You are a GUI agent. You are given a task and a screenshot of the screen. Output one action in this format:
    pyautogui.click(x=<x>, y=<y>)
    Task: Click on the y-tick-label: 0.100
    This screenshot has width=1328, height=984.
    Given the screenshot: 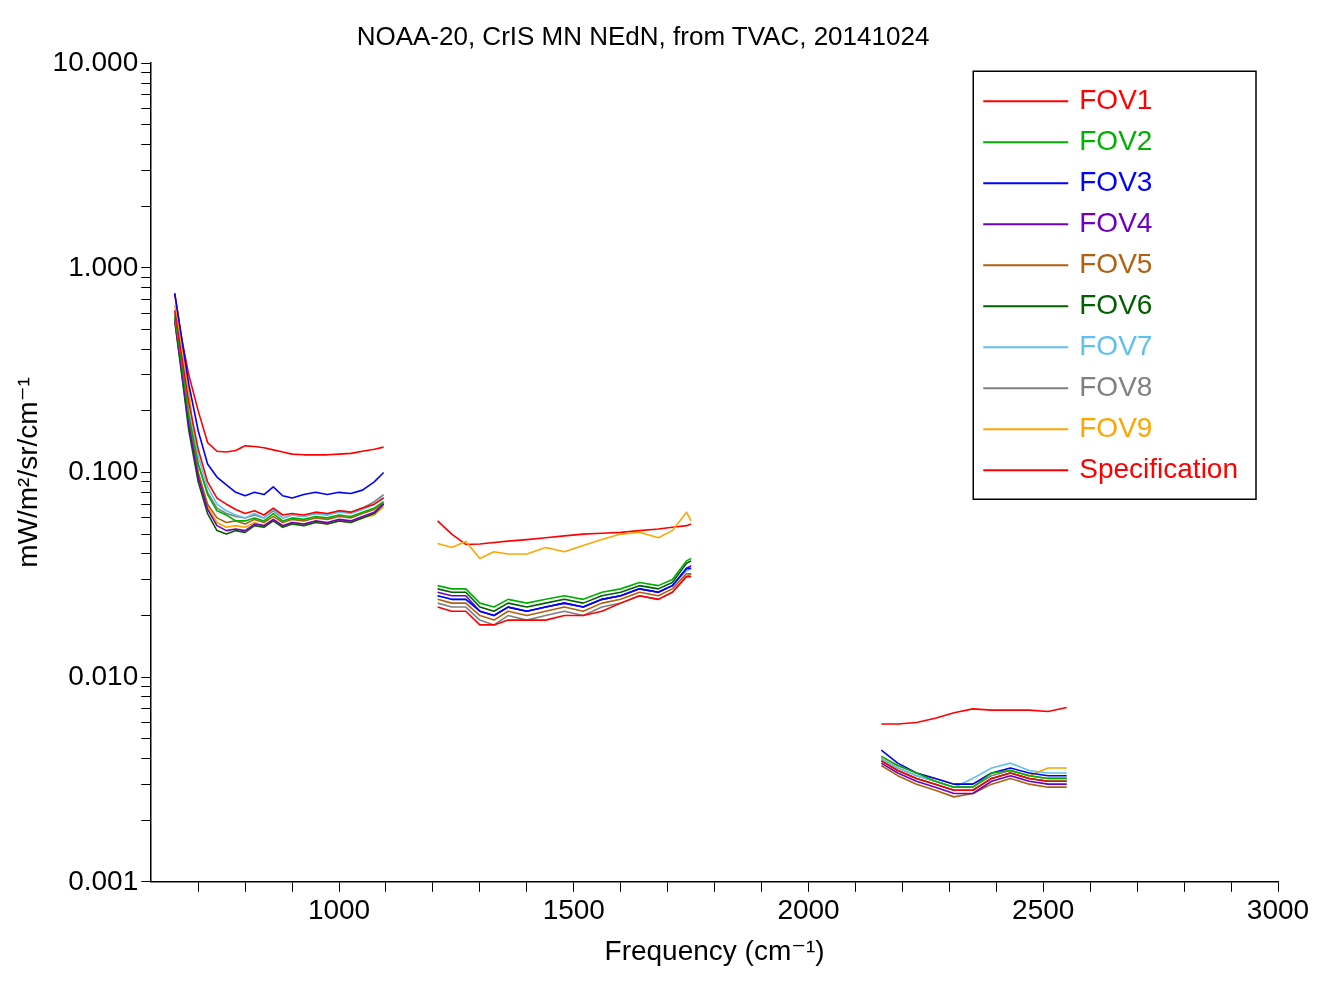 What is the action you would take?
    pyautogui.click(x=103, y=471)
    